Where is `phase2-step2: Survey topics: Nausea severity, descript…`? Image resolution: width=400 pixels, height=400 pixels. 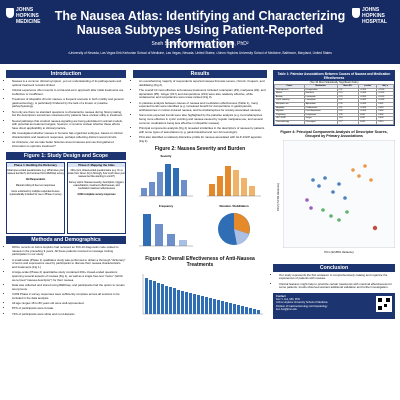
phase2-step2: Survey topics: Nausea severity, descript… is located at coordinates (96, 185).